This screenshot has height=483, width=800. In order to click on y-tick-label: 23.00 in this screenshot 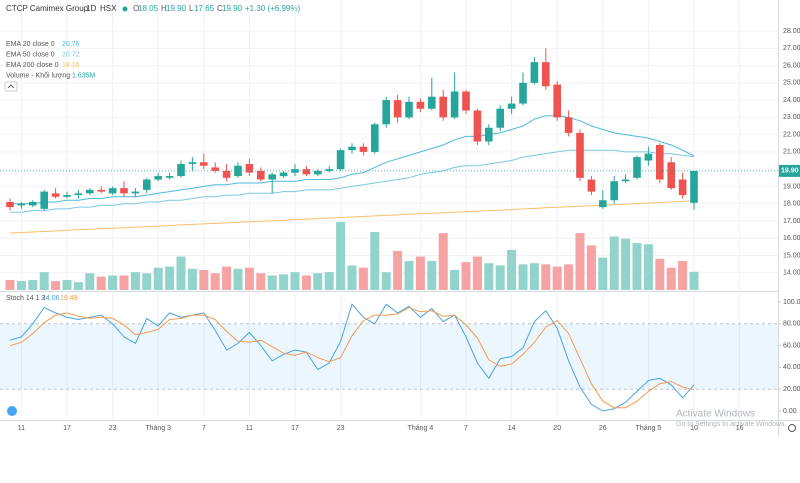, I will do `click(791, 117)`.